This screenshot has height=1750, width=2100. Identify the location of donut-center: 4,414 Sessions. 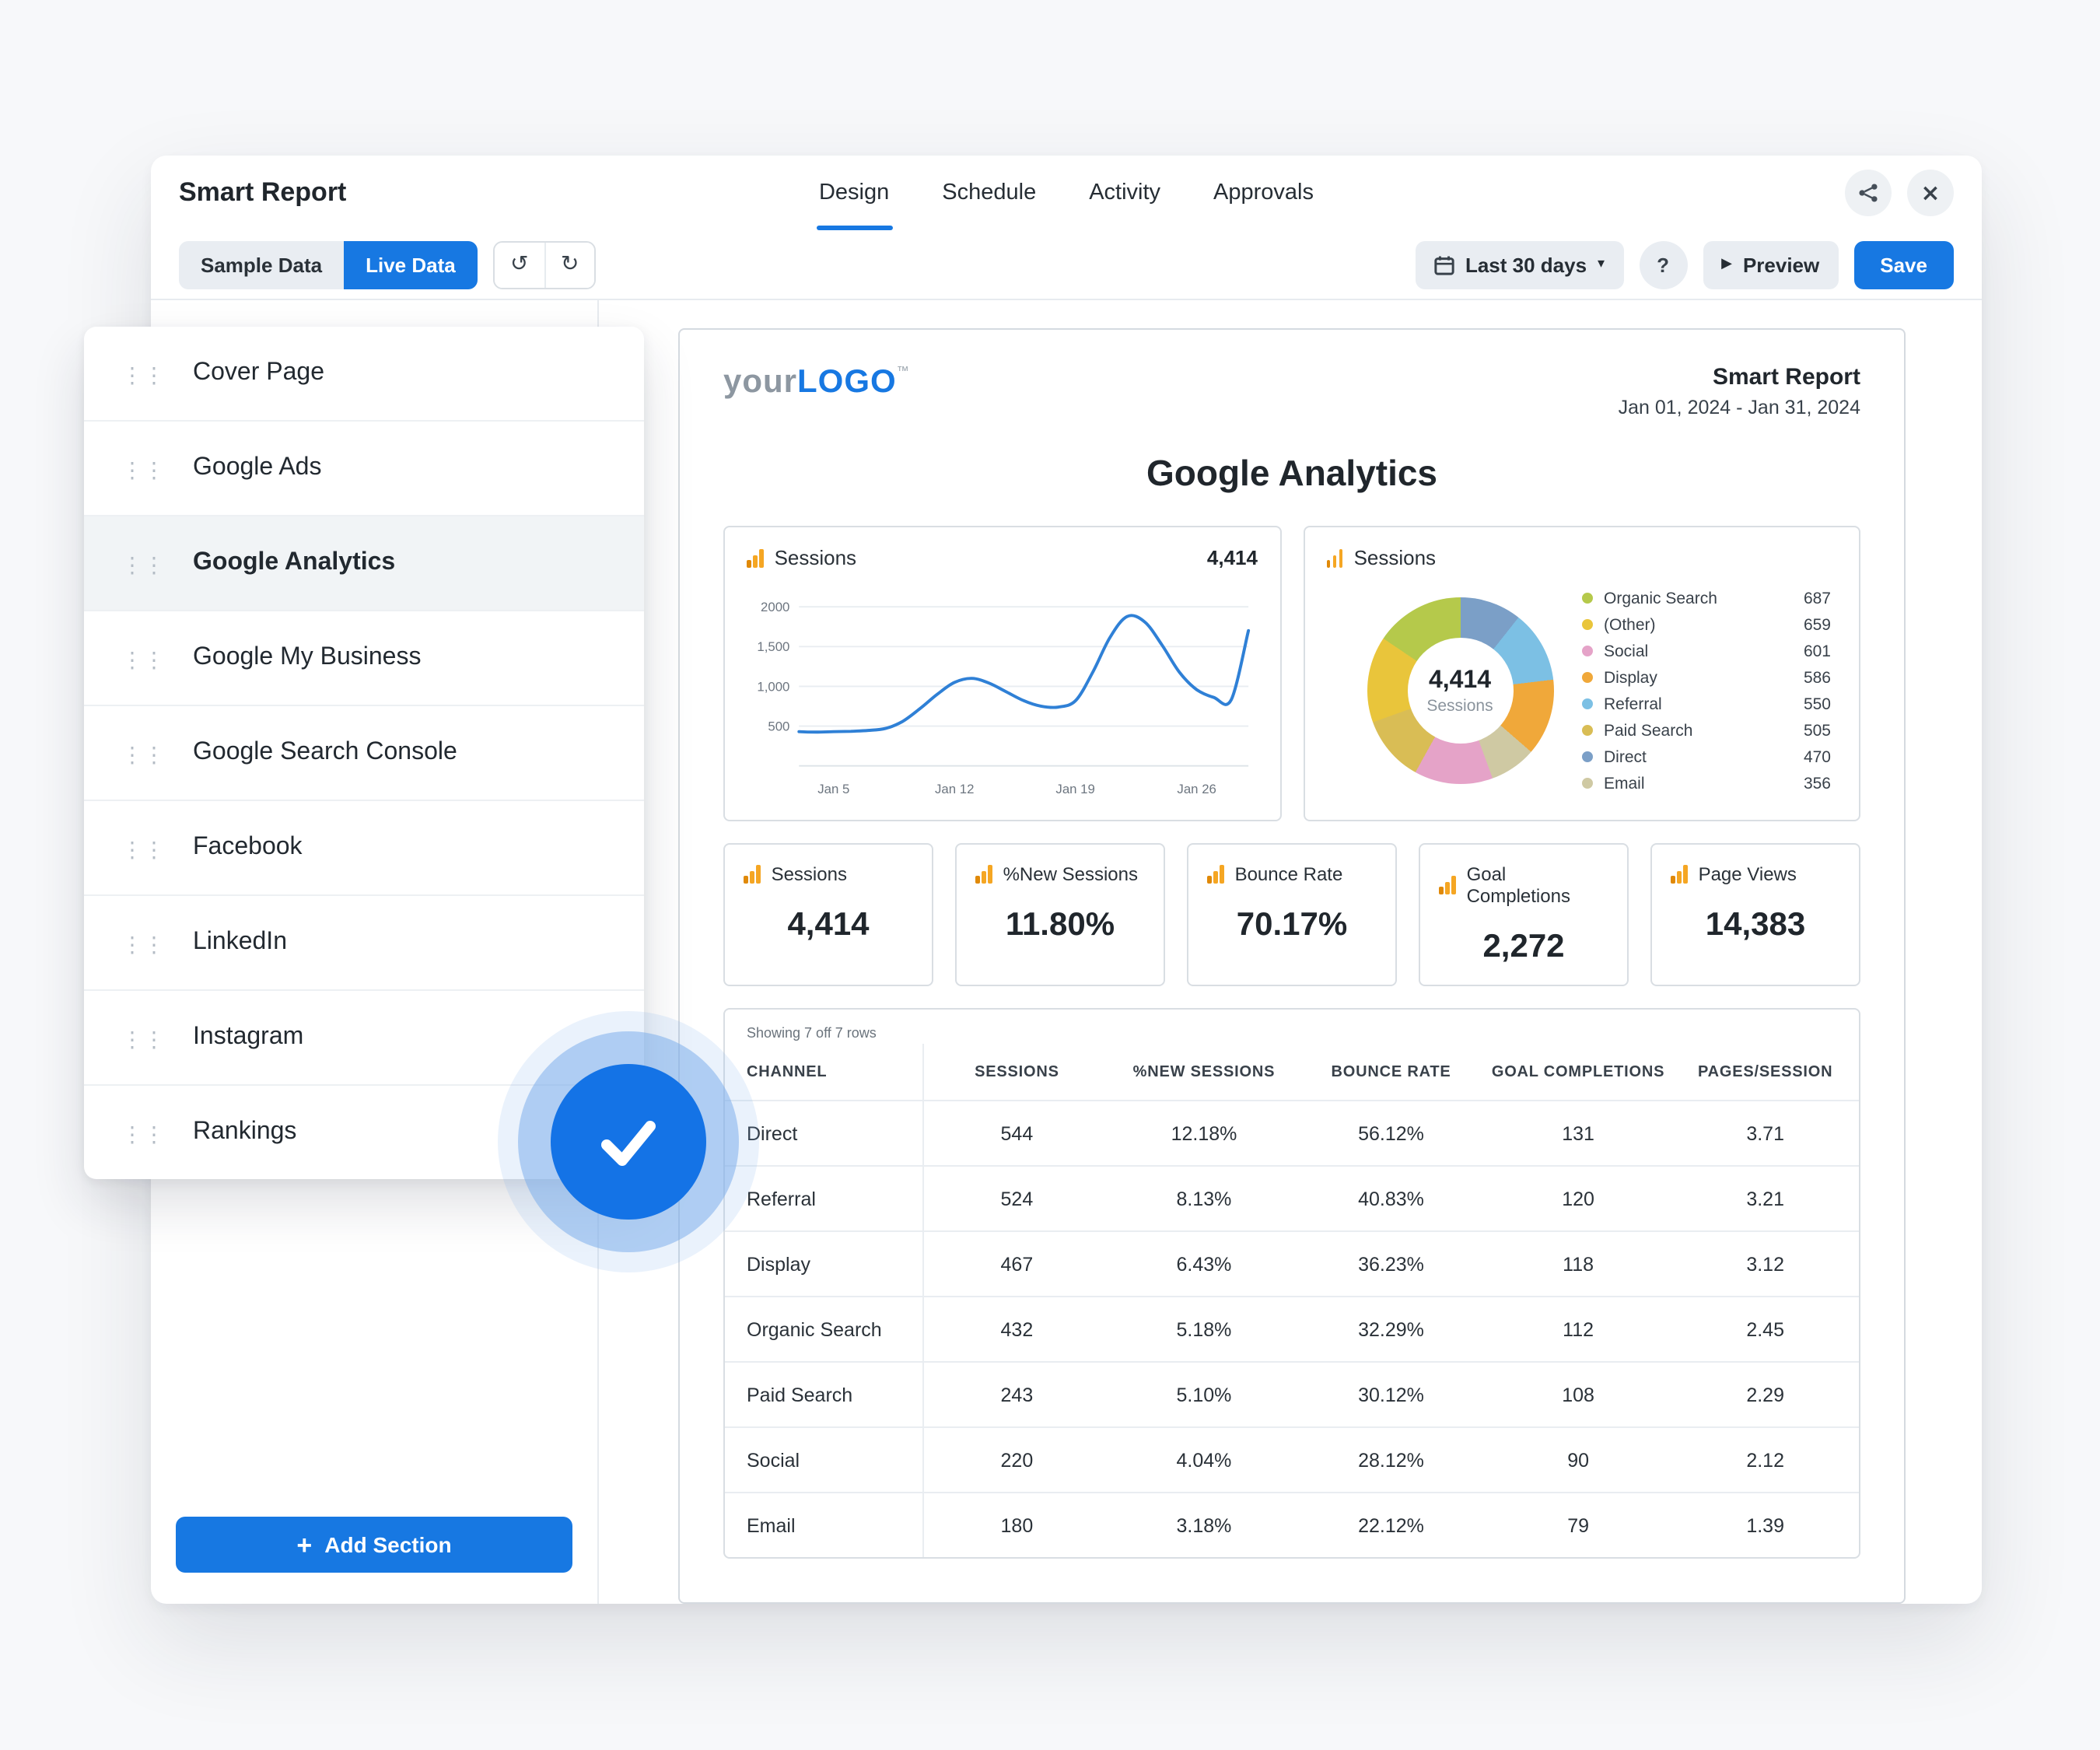
(1460, 691).